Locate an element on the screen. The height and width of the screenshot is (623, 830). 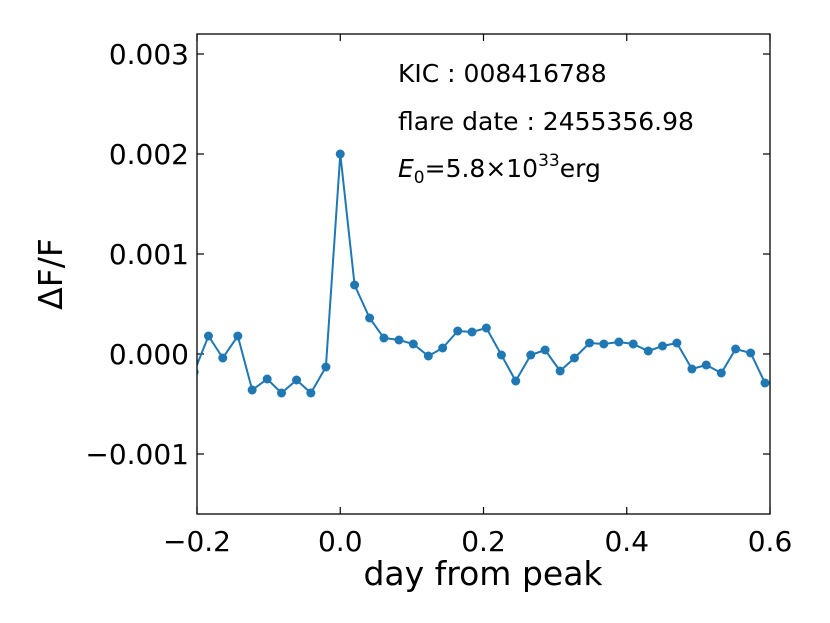
x-tick-label: 0.6 is located at coordinates (770, 541).